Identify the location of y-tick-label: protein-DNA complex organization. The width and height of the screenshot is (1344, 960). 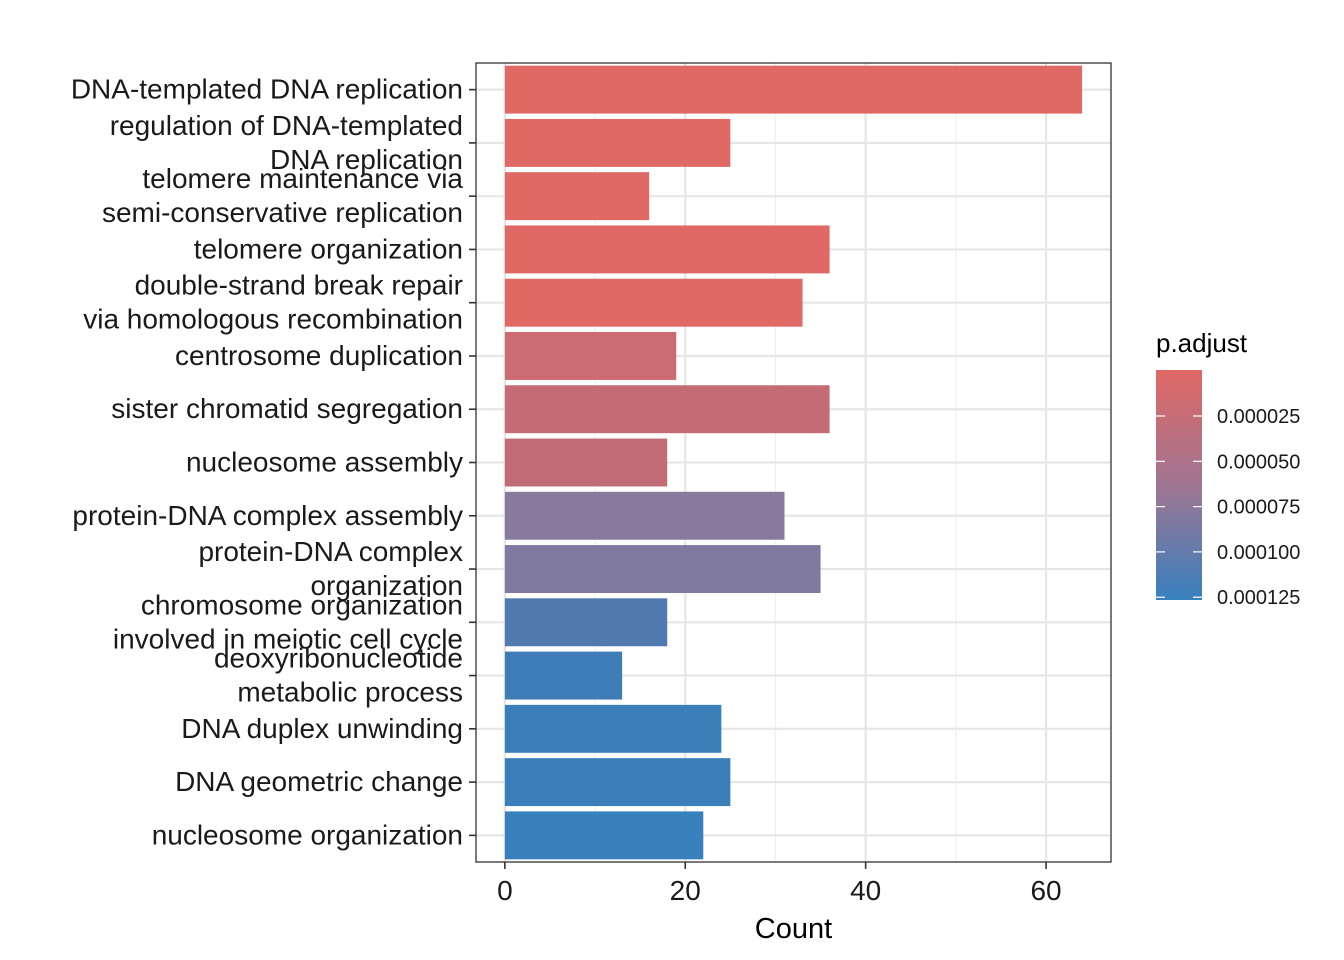
(330, 568).